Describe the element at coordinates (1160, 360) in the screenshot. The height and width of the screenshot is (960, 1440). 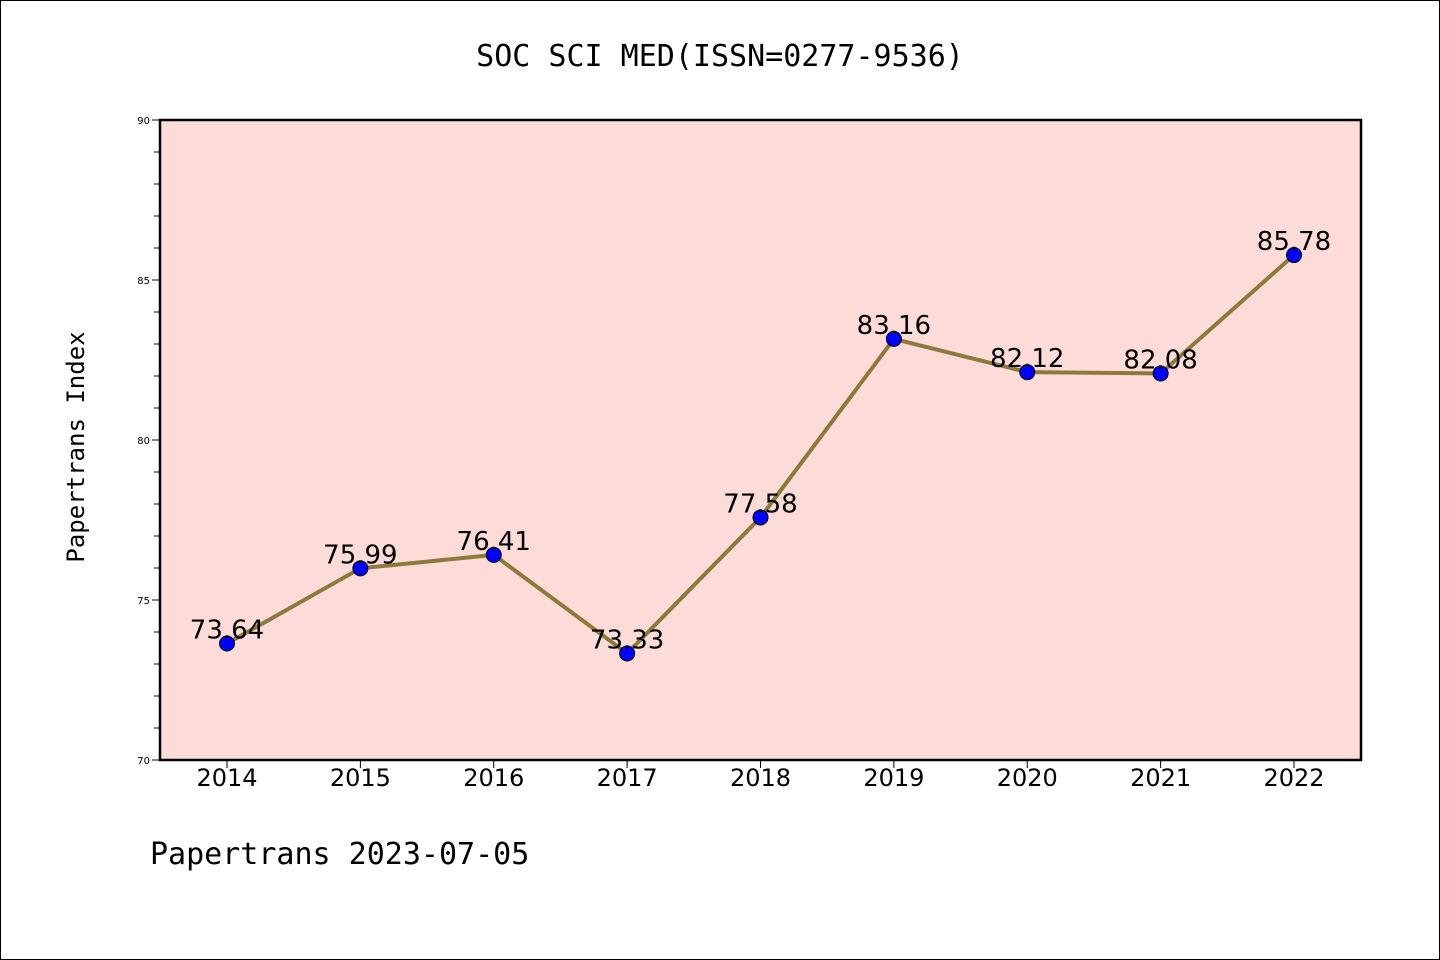
I see `data-label: 82.08` at that location.